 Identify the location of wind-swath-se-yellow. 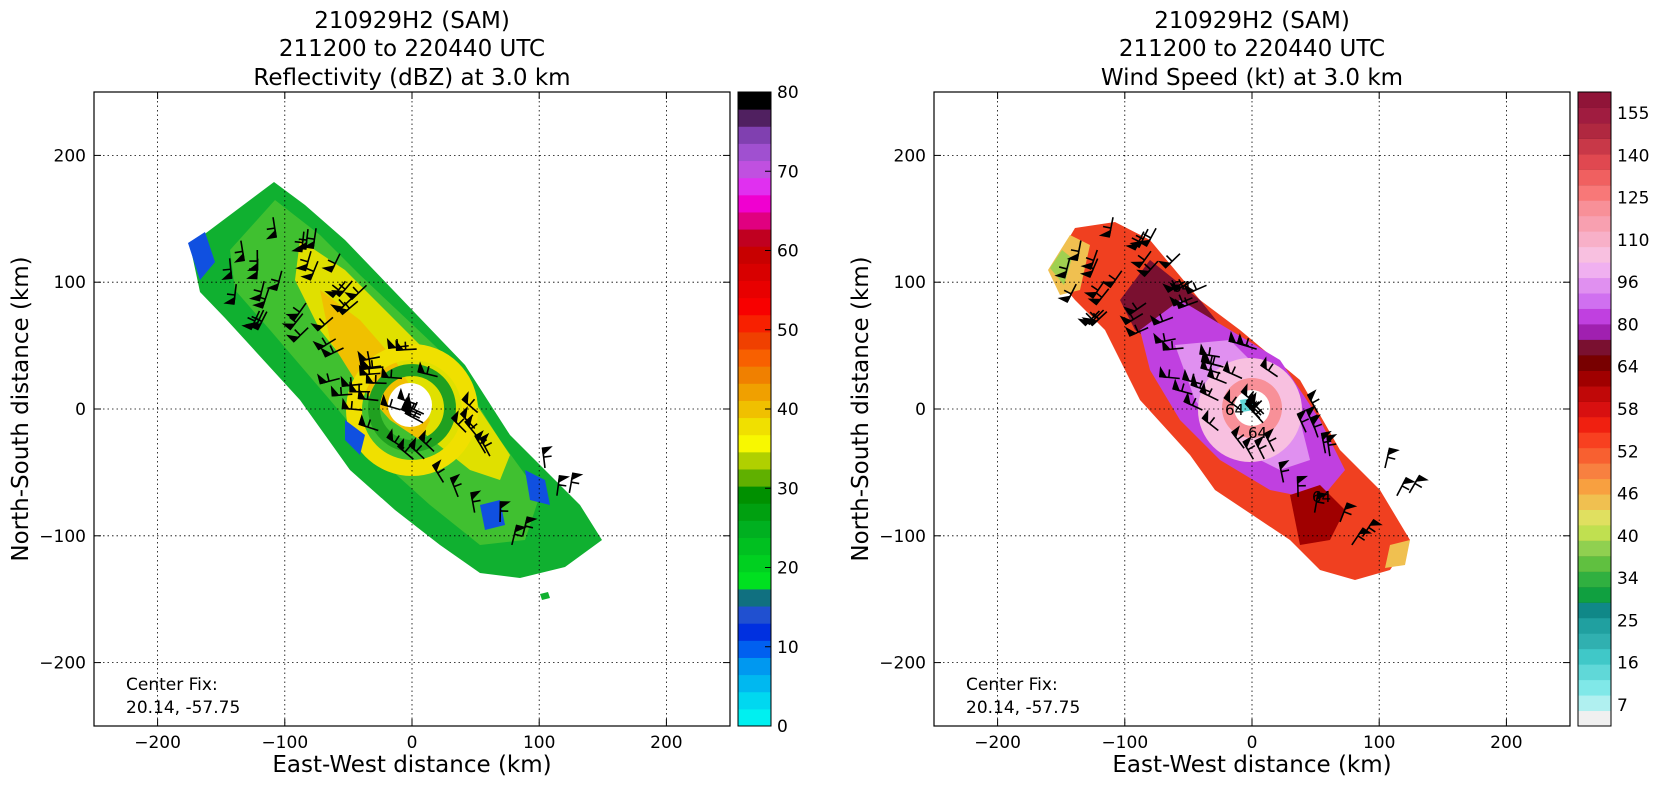
(1397, 554).